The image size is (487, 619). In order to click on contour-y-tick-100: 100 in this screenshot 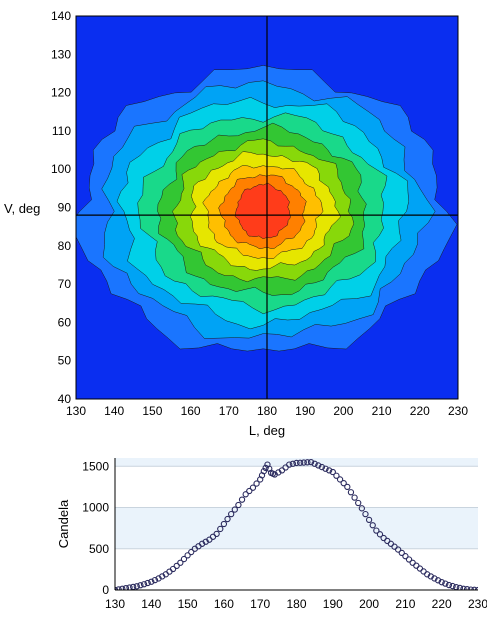, I will do `click(61, 169)`.